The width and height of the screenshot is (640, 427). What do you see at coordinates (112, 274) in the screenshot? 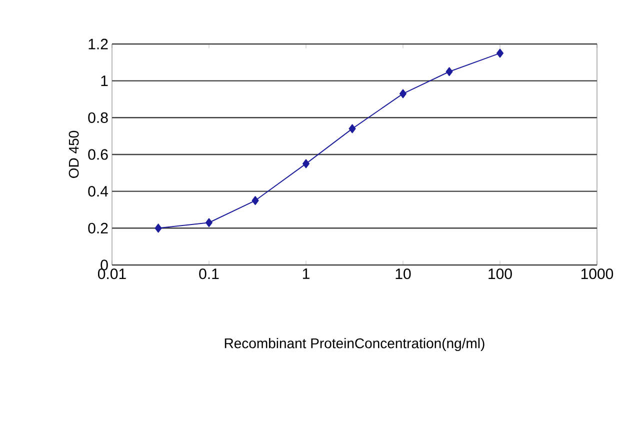
I see `x-tick-label: 0.01` at bounding box center [112, 274].